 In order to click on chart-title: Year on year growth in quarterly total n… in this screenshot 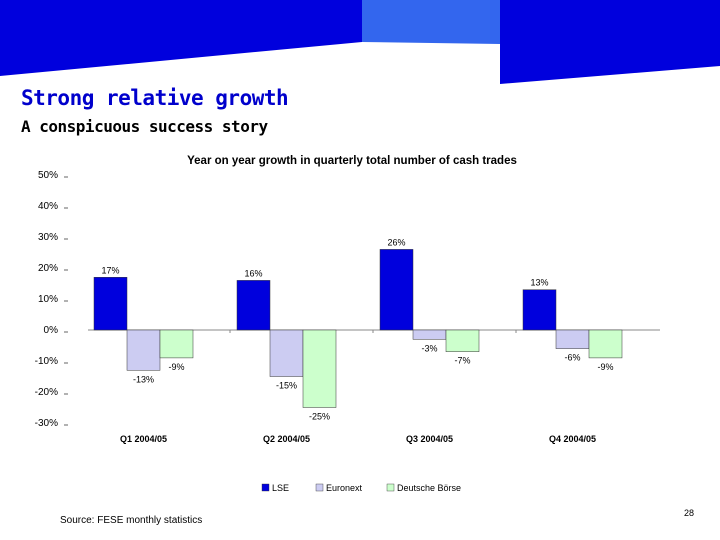, I will do `click(352, 161)`.